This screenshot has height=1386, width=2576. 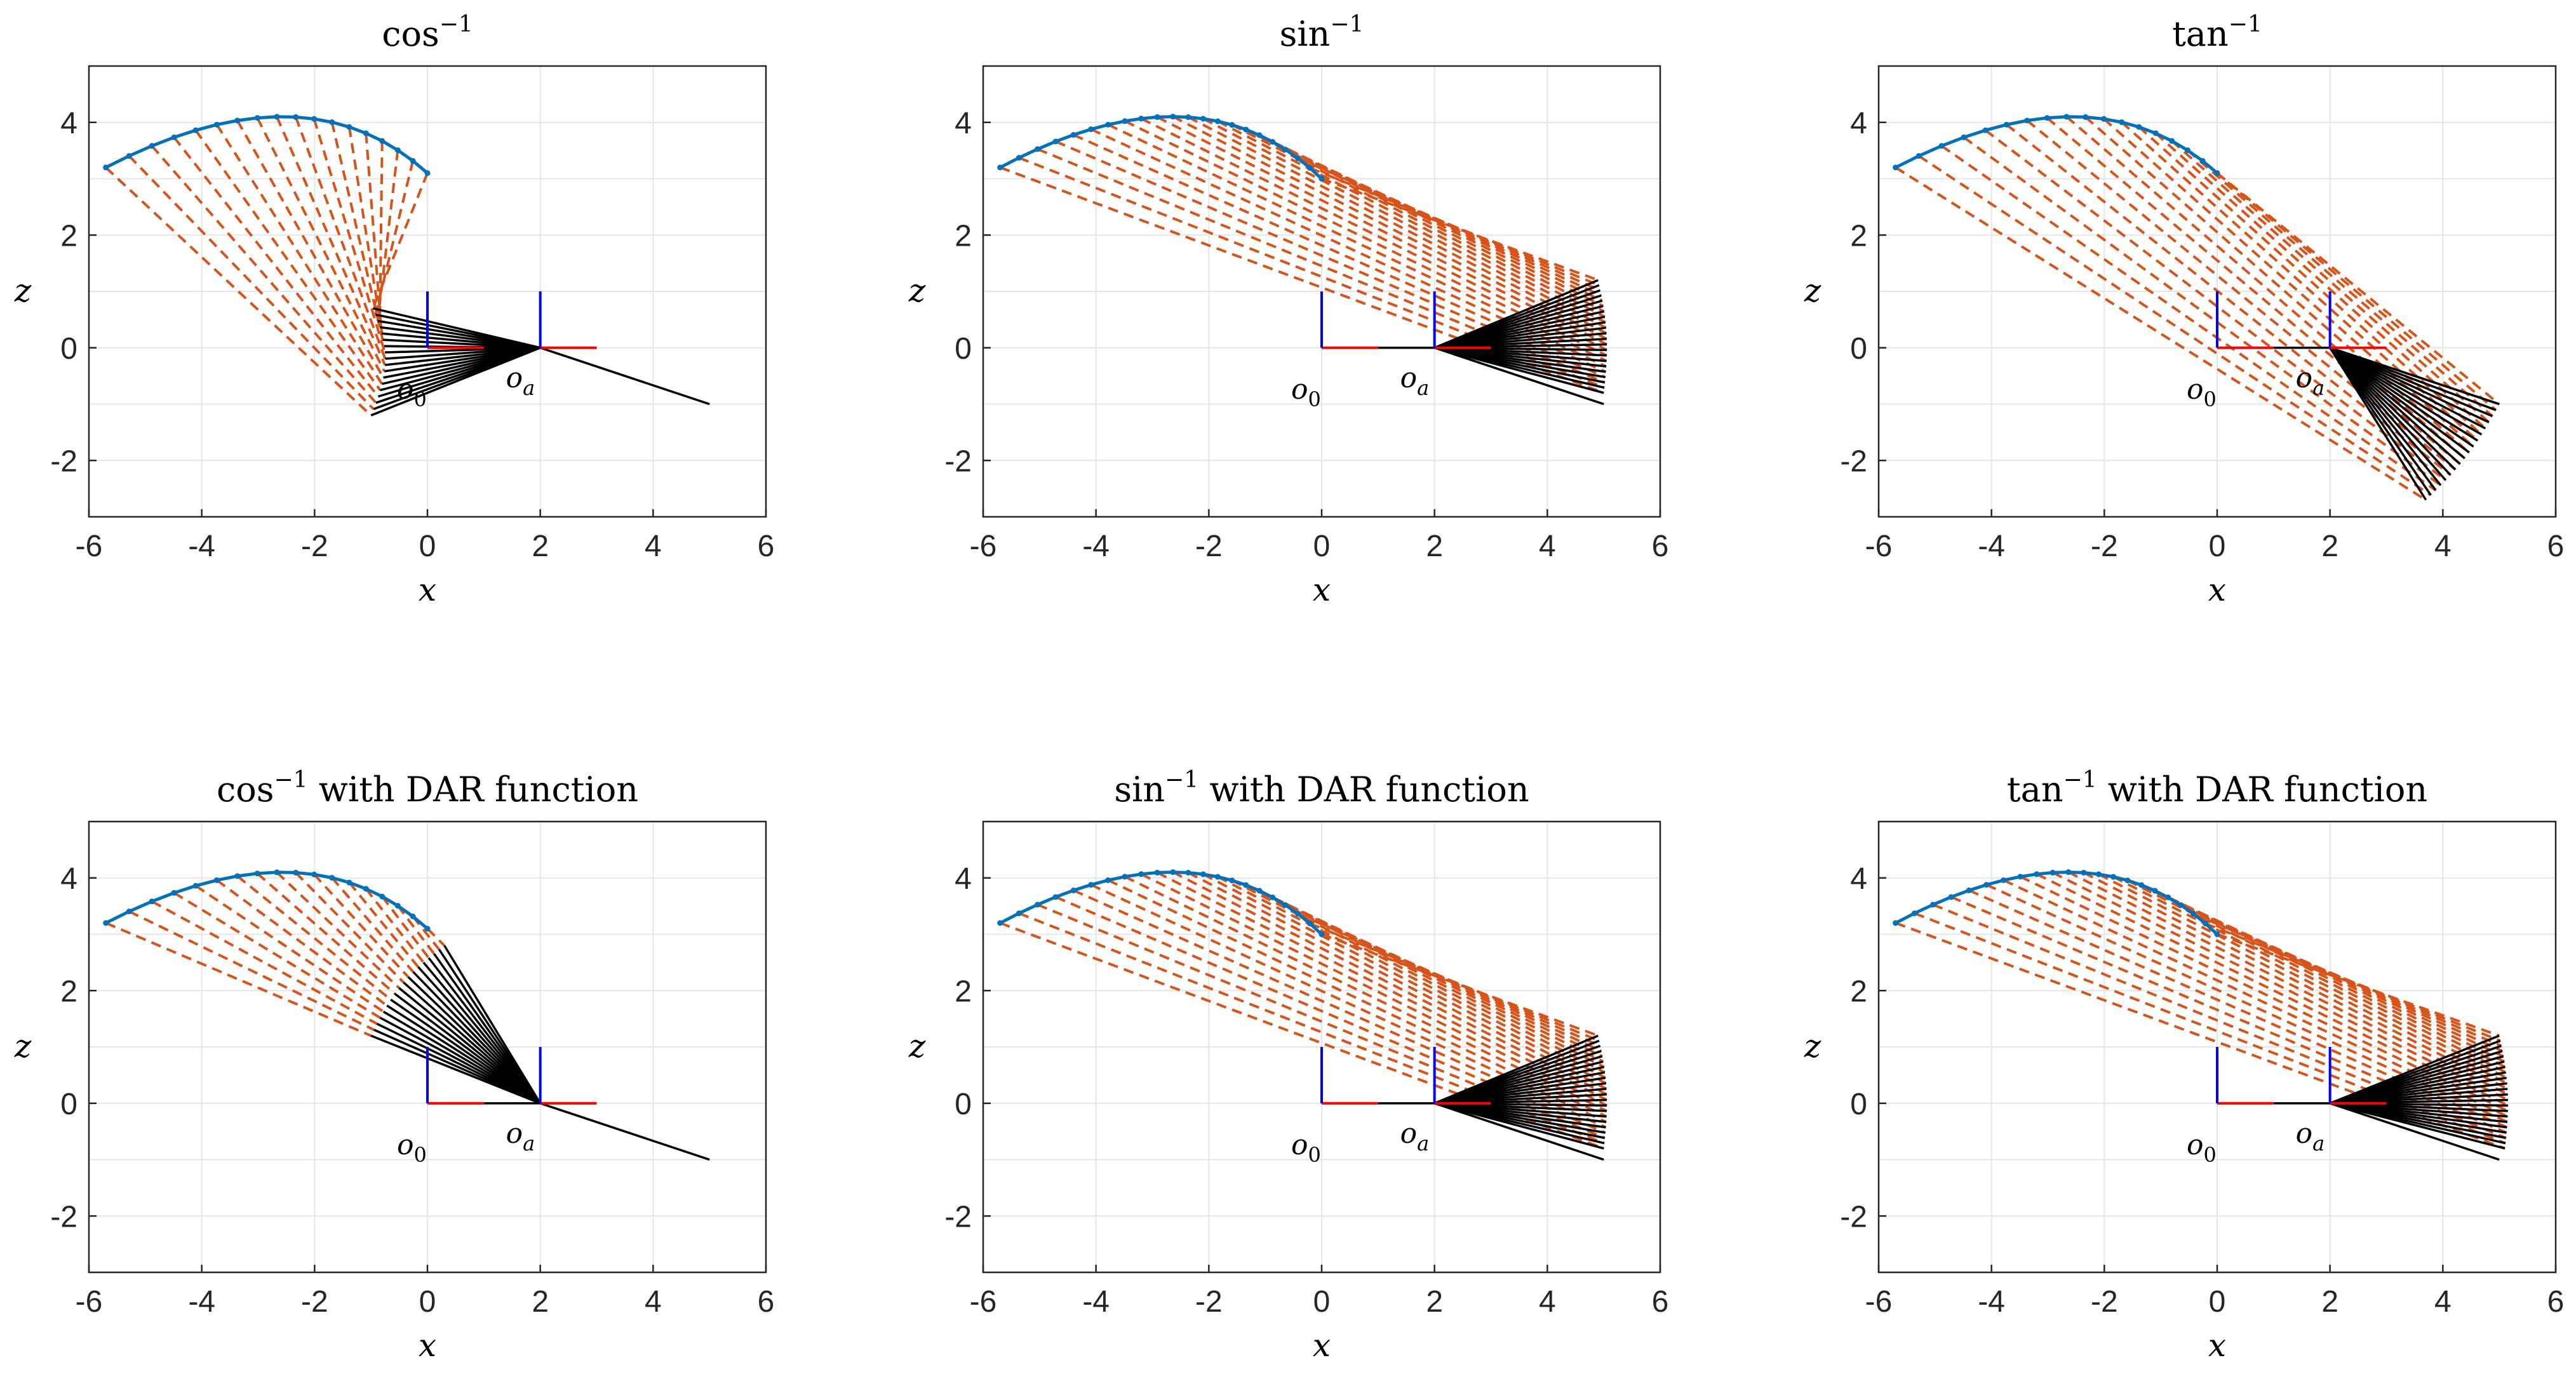 I want to click on lower-link-series, so click(x=2419, y=1092).